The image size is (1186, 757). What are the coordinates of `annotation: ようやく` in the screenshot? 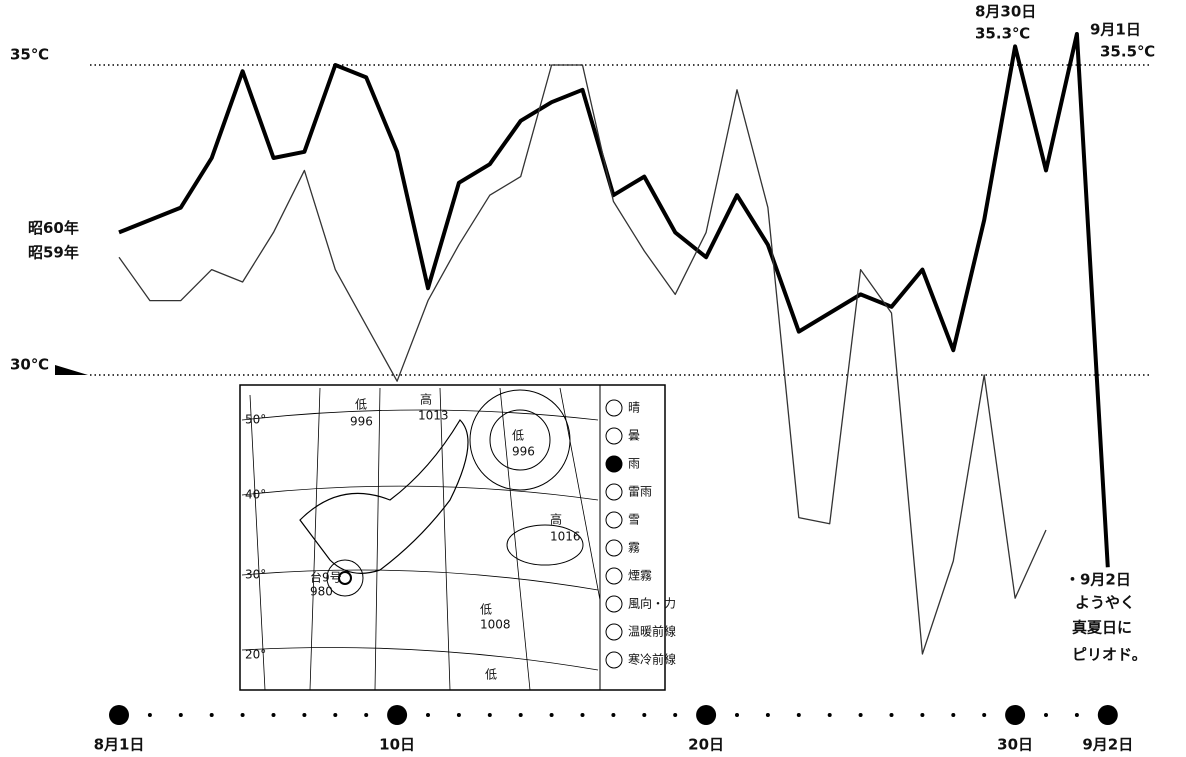 It's located at (1105, 603).